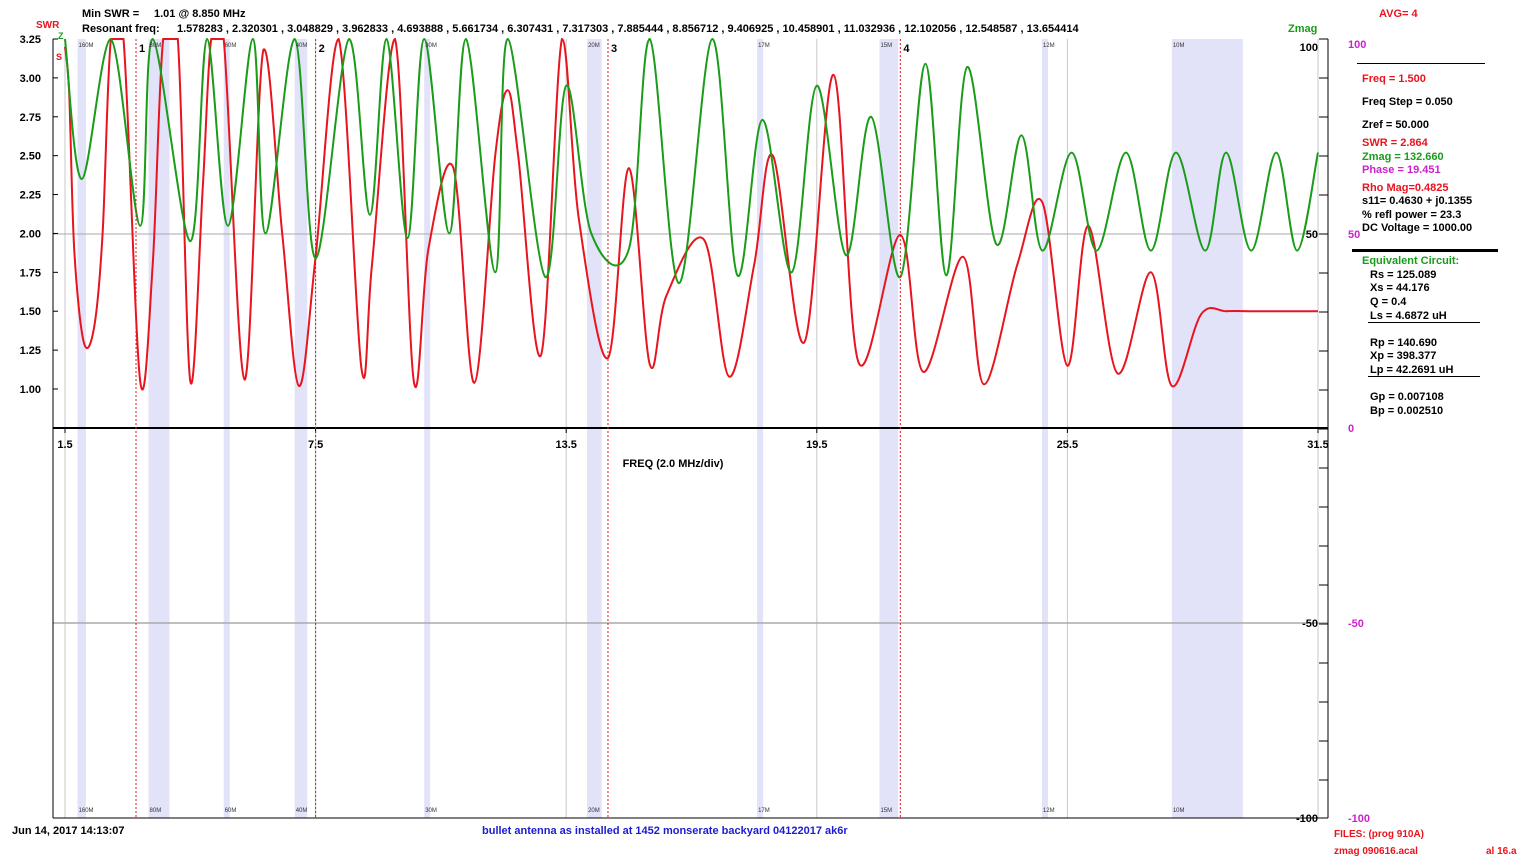 Image resolution: width=1523 pixels, height=861 pixels. What do you see at coordinates (1303, 29) in the screenshot?
I see `zmag-axis-label: Zmag` at bounding box center [1303, 29].